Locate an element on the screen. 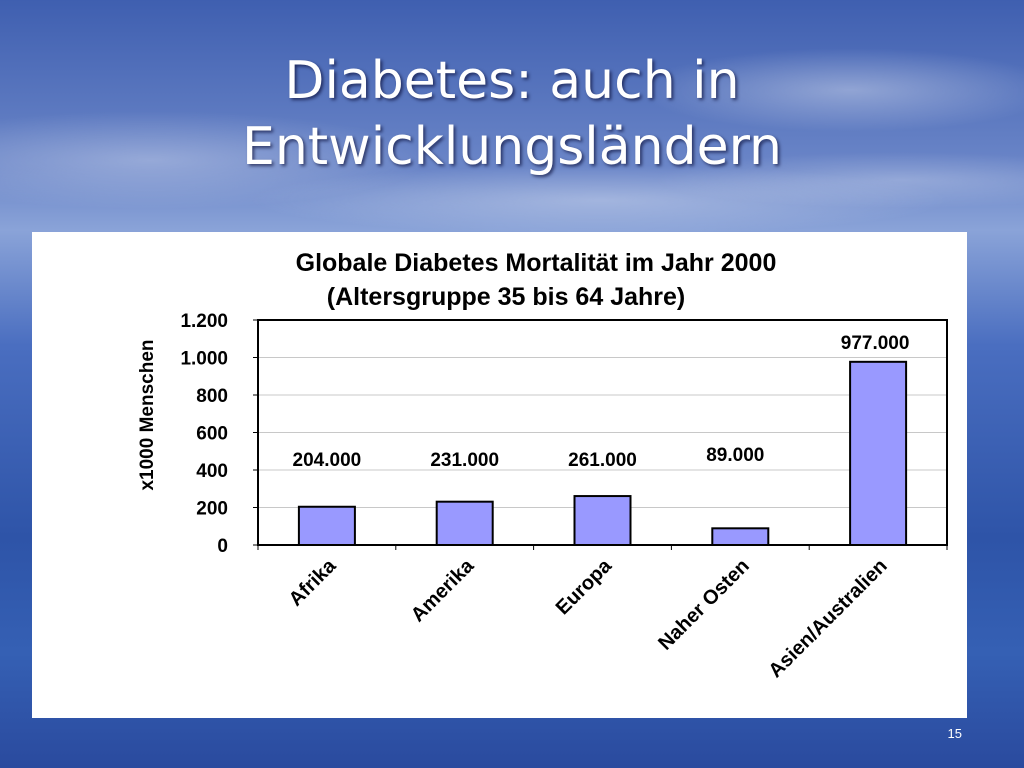 This screenshot has height=768, width=1024. bar-afrika is located at coordinates (326, 525).